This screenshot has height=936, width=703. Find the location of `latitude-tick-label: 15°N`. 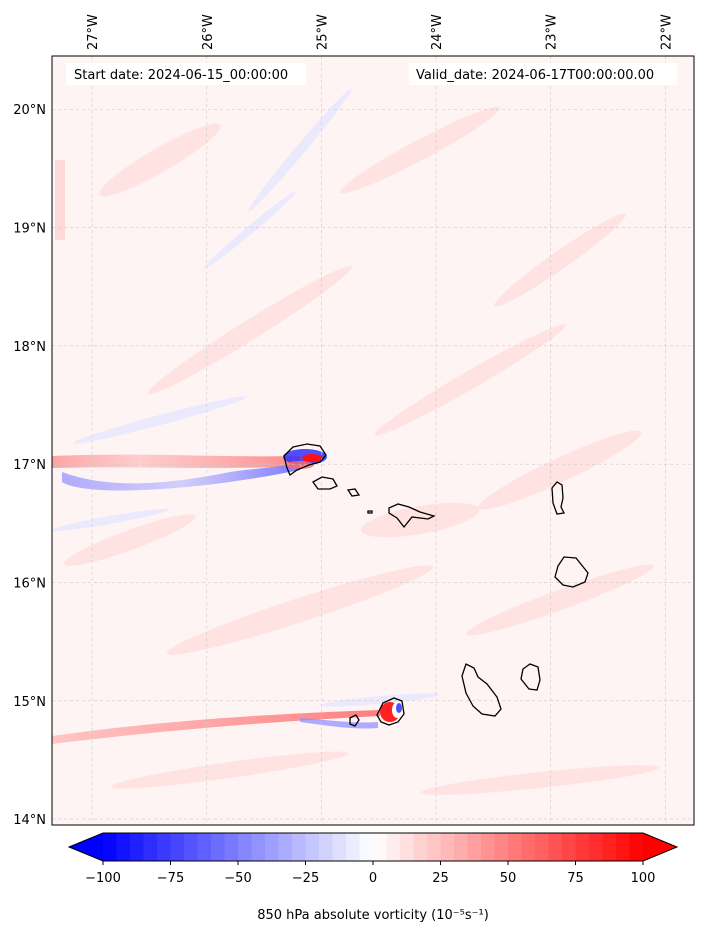

latitude-tick-label: 15°N is located at coordinates (29, 702).